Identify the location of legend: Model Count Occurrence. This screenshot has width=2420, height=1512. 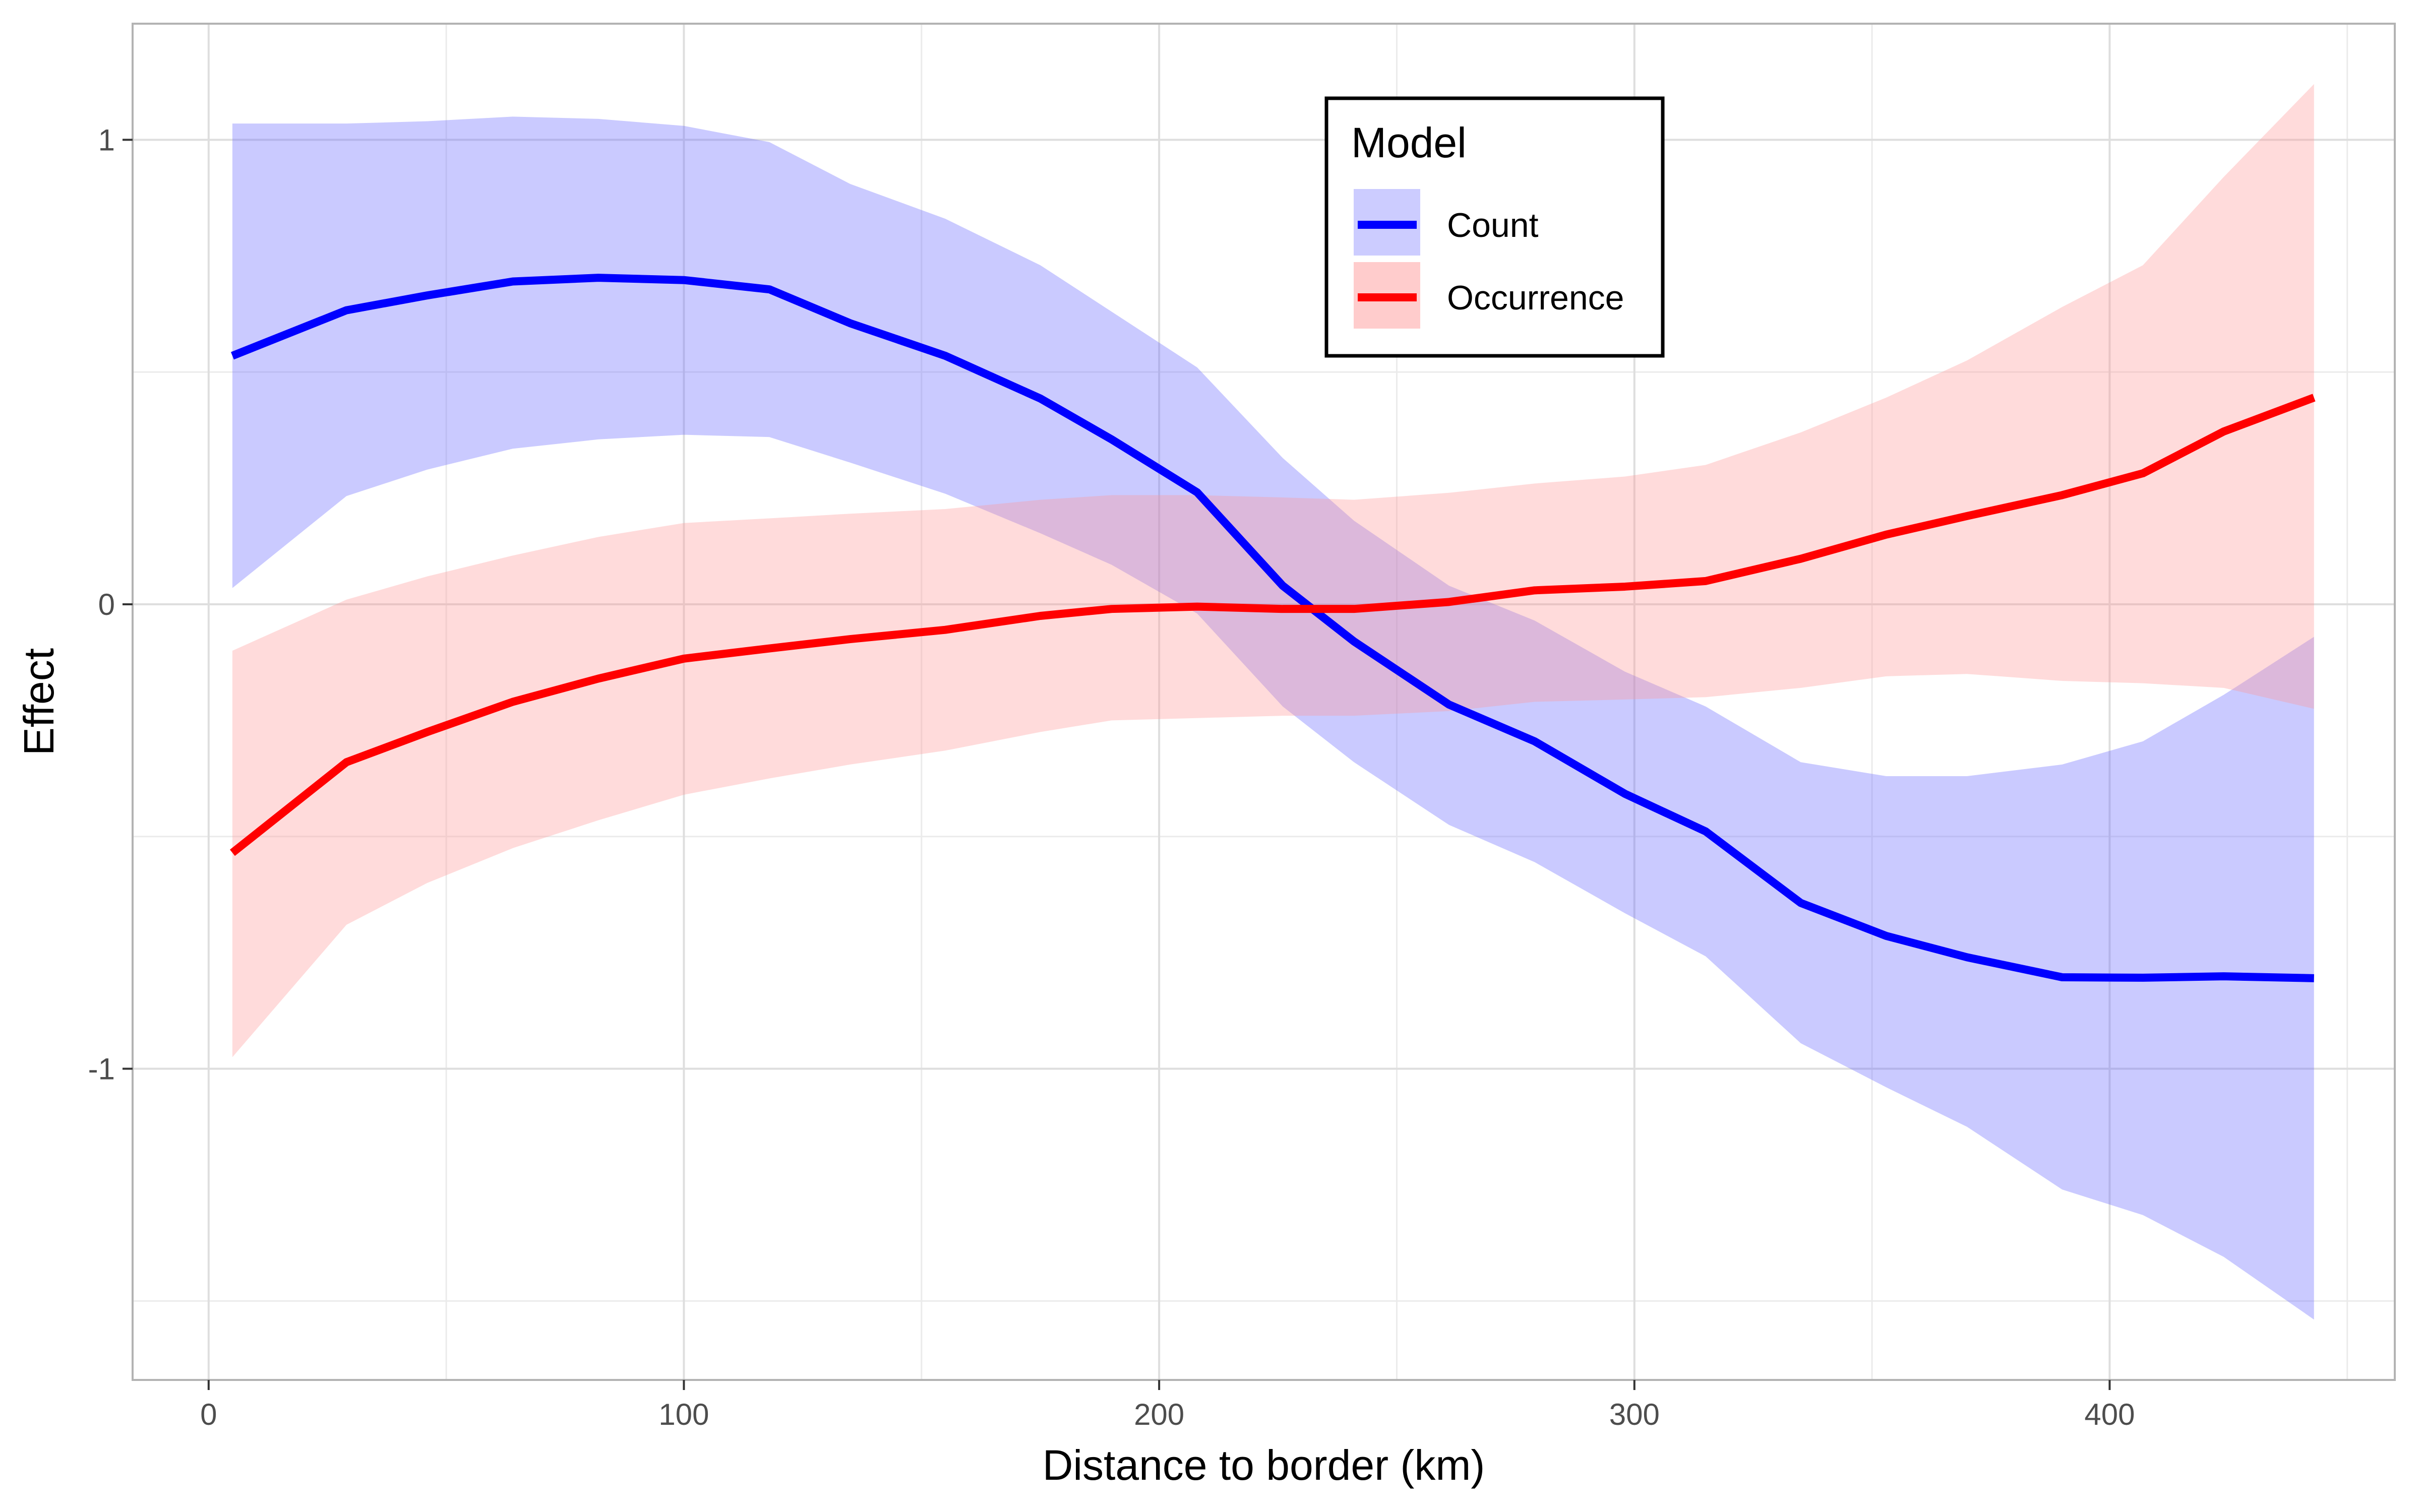
(1494, 227).